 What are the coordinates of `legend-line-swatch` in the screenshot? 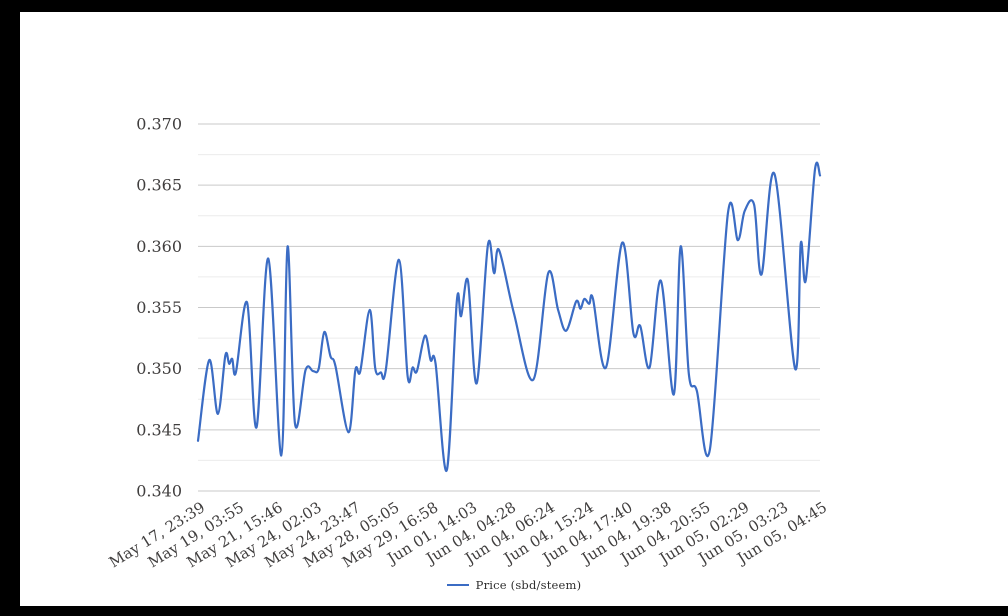 It's located at (457, 585).